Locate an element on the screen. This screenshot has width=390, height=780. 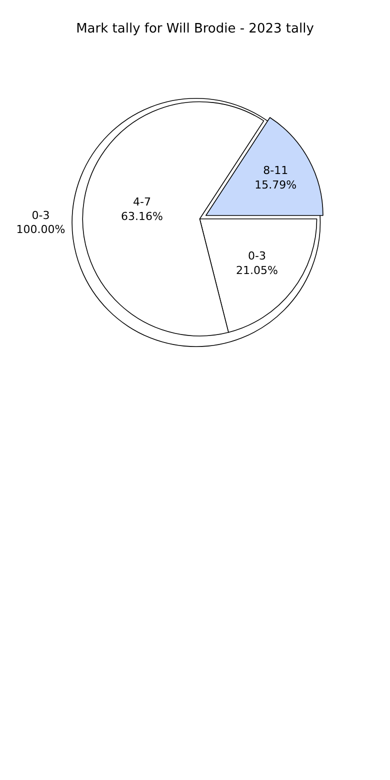
data-label: 15.79% is located at coordinates (275, 185).